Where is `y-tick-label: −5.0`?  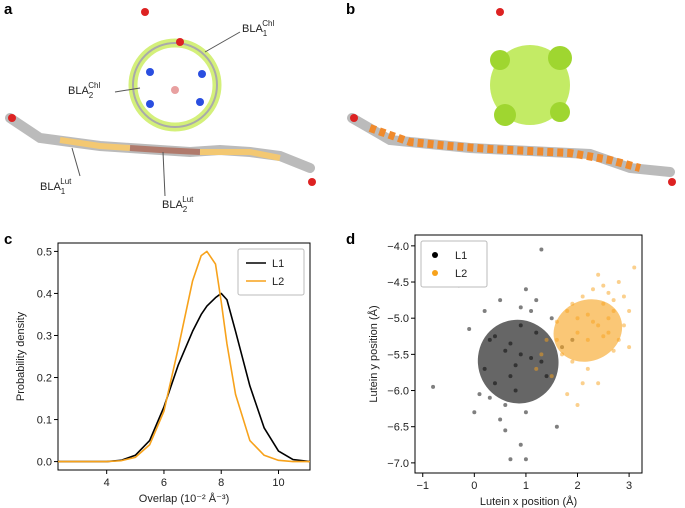
y-tick-label: −5.0 is located at coordinates (398, 319).